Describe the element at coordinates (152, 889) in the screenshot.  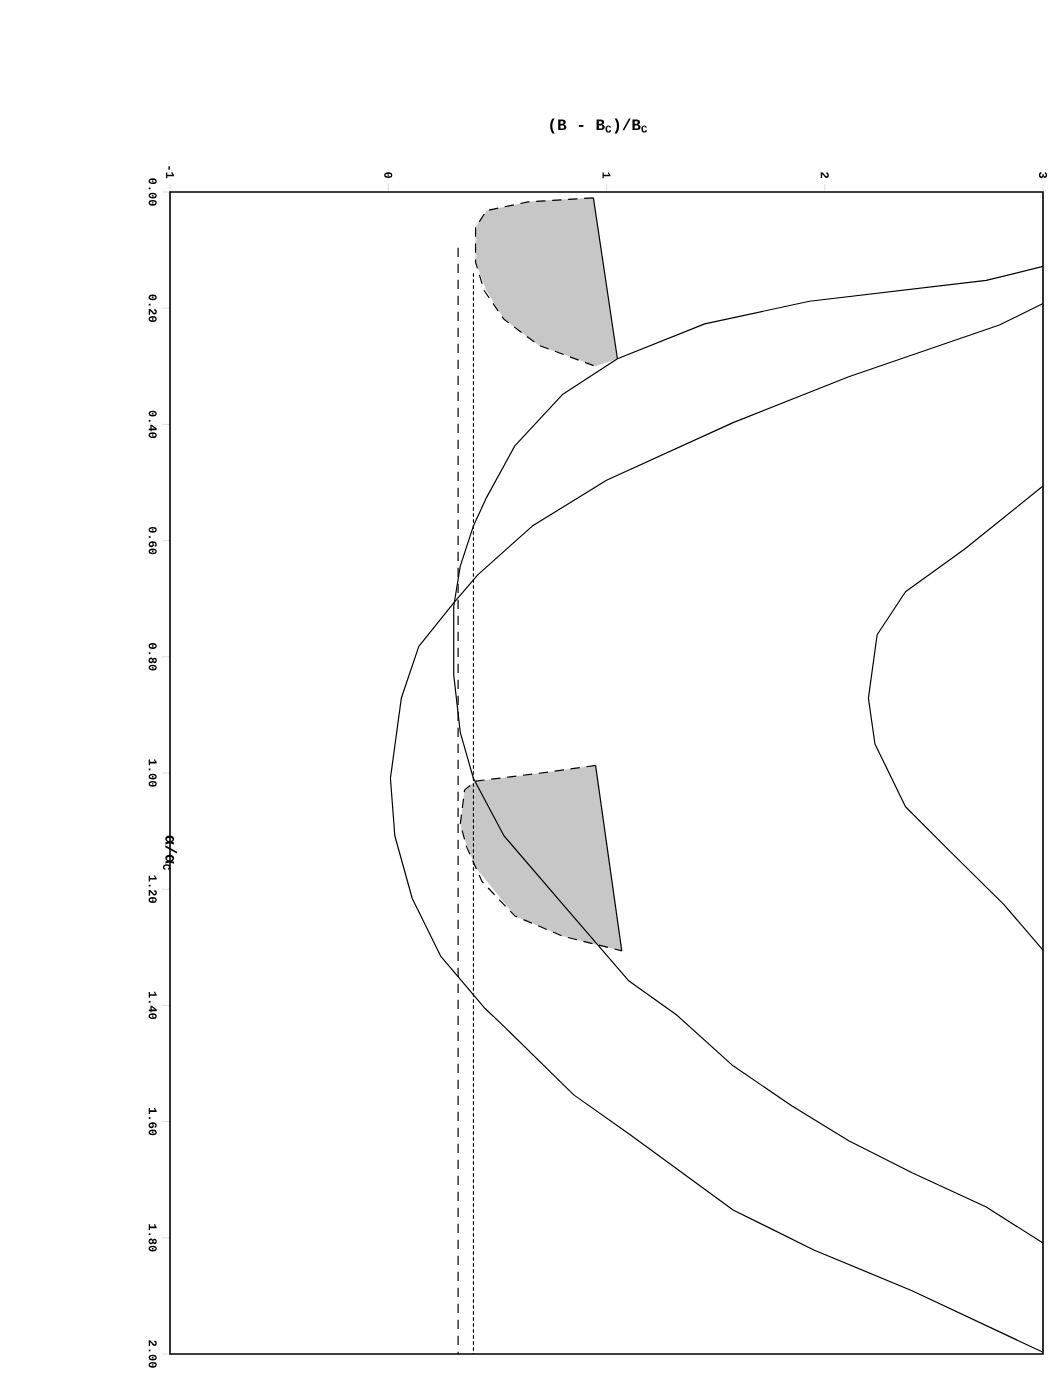
I see `y-tick-label: 1.20` at that location.